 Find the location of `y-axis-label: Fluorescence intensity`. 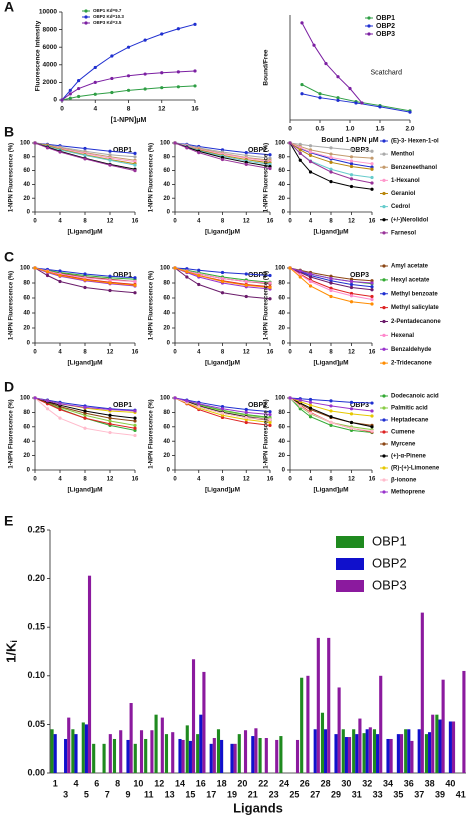

y-axis-label: Fluorescence intensity is located at coordinates (38, 55).